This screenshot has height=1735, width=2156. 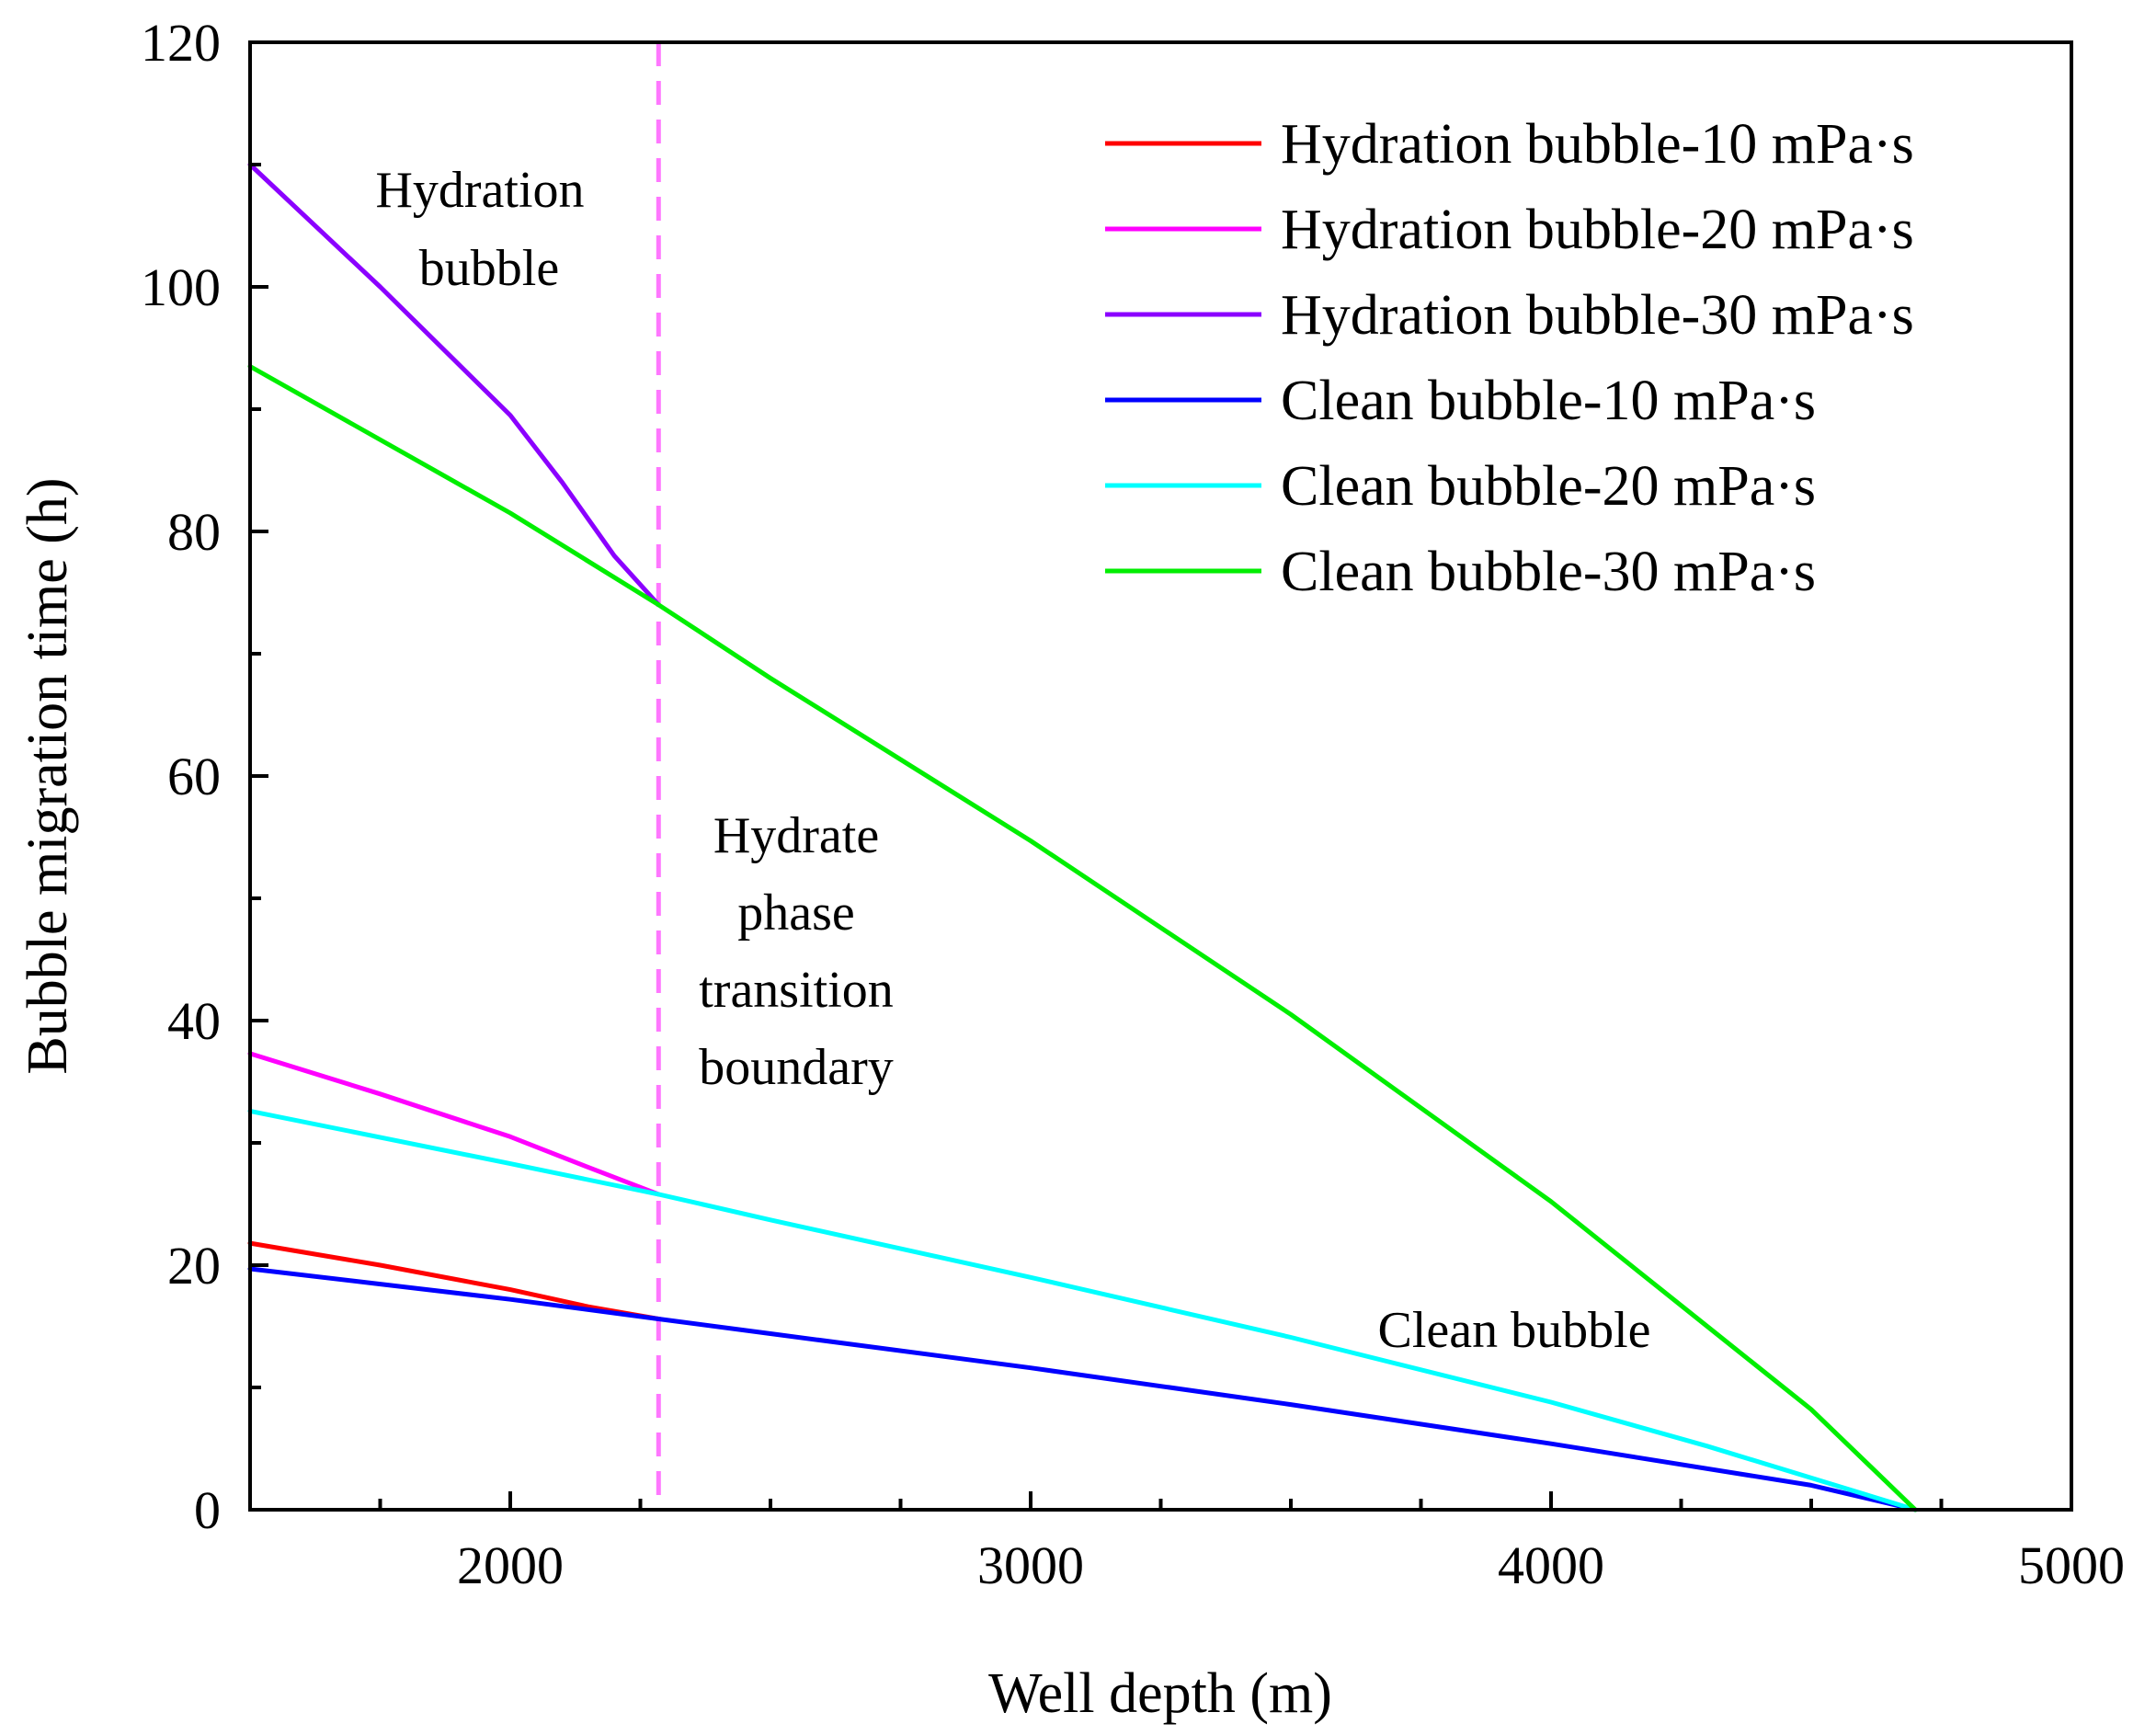 What do you see at coordinates (796, 835) in the screenshot?
I see `annotation-boundary-line1: Hydrate` at bounding box center [796, 835].